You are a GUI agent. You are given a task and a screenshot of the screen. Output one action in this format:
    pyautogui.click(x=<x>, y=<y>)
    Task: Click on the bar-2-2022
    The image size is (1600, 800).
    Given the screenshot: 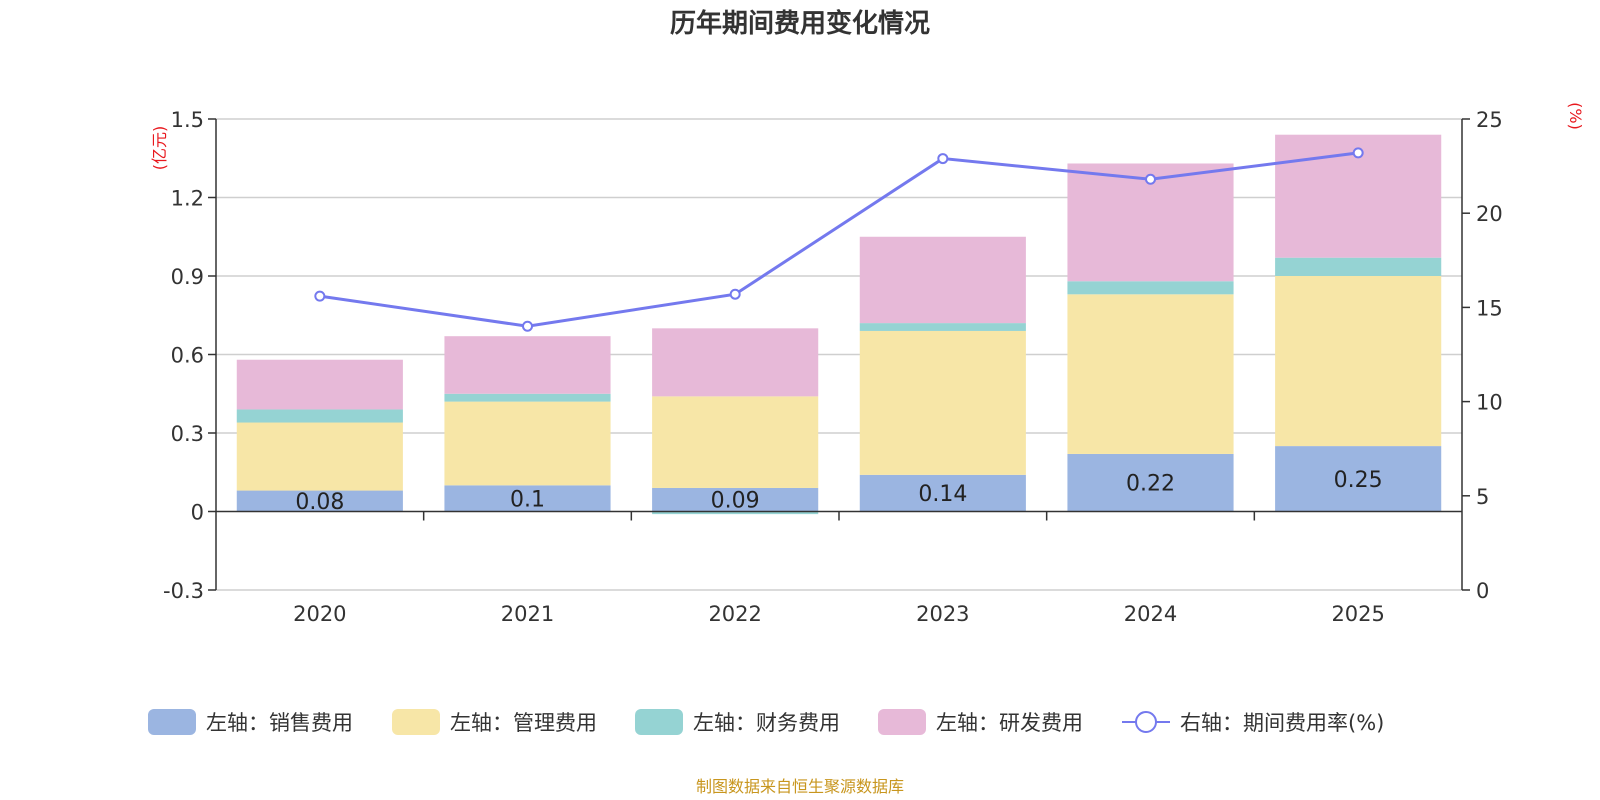 What is the action you would take?
    pyautogui.click(x=735, y=442)
    